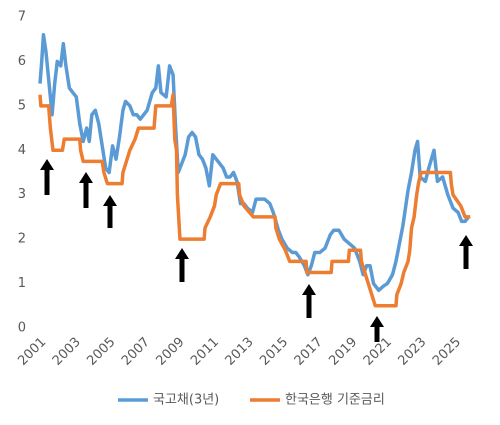 The image size is (500, 425). What do you see at coordinates (309, 352) in the screenshot?
I see `x-tick-label: 2017` at bounding box center [309, 352].